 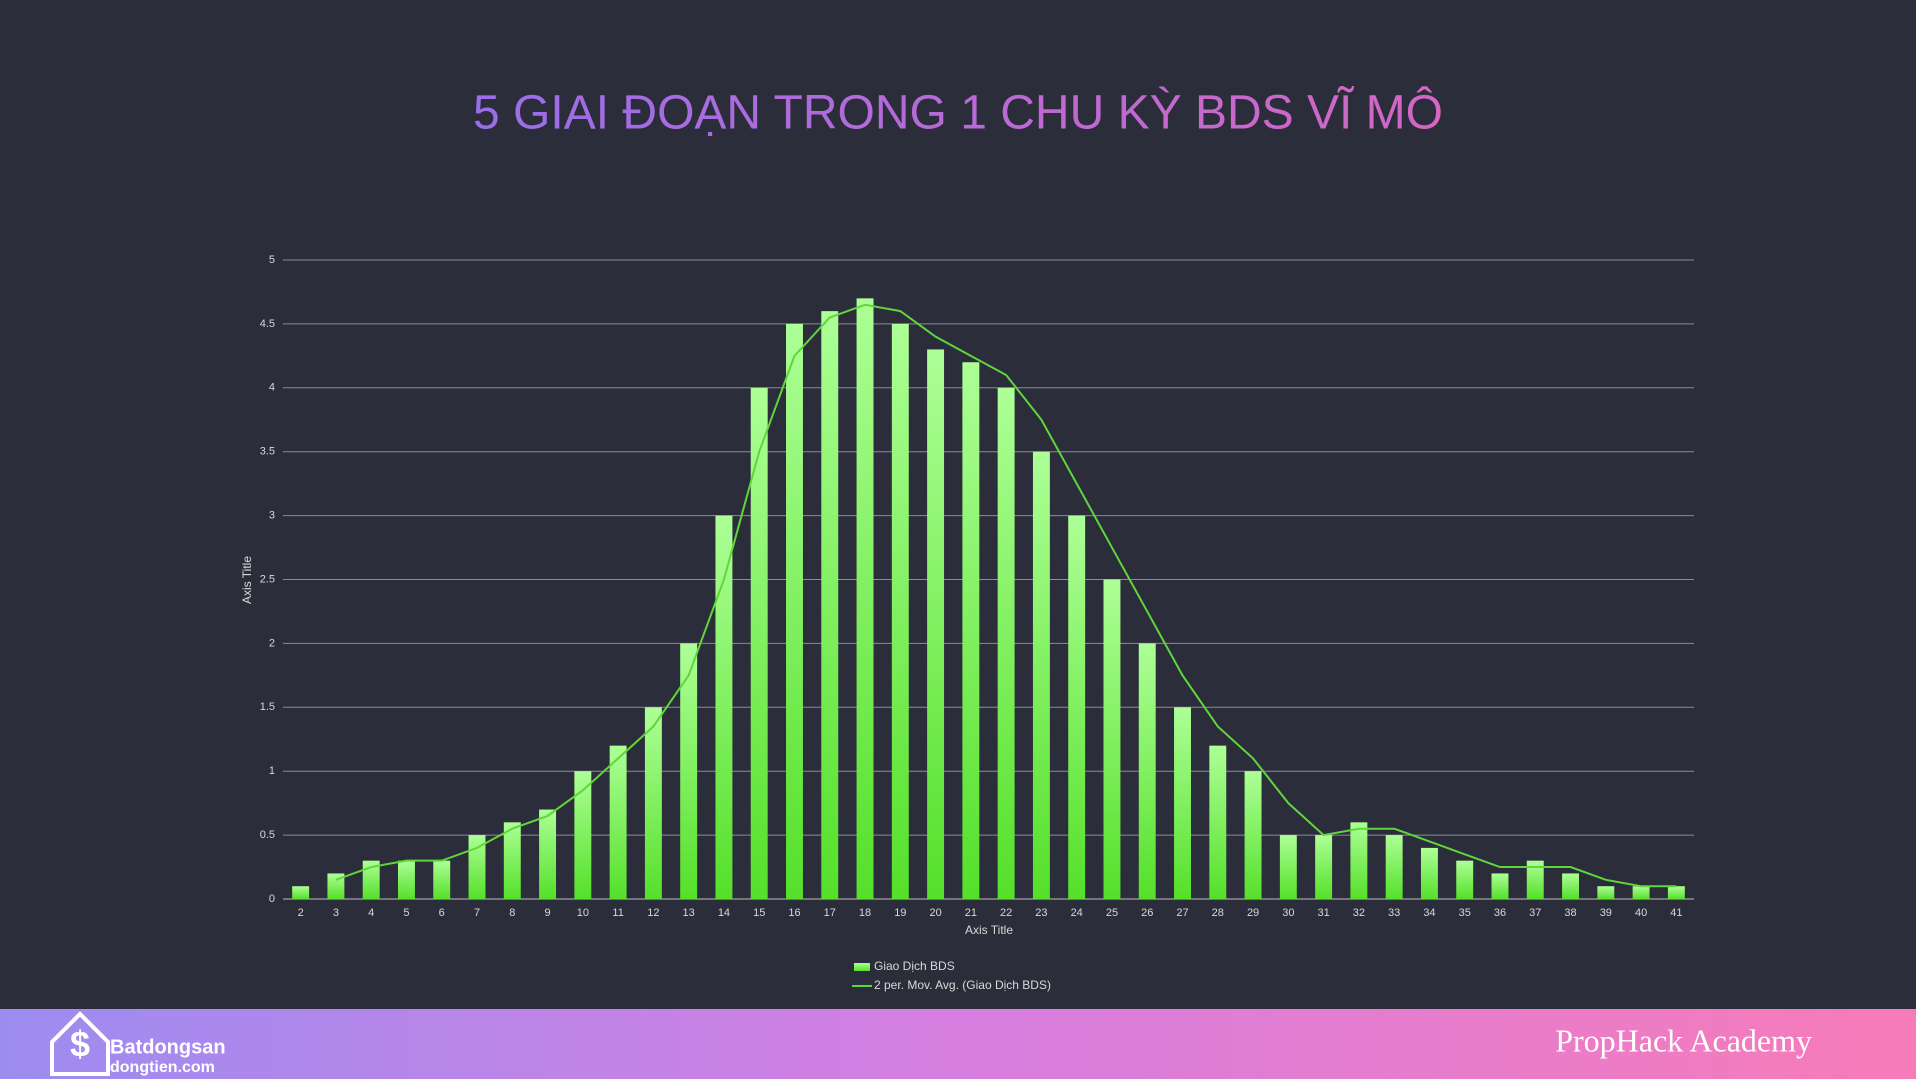 I want to click on x-tick-label: 40, so click(x=1641, y=913).